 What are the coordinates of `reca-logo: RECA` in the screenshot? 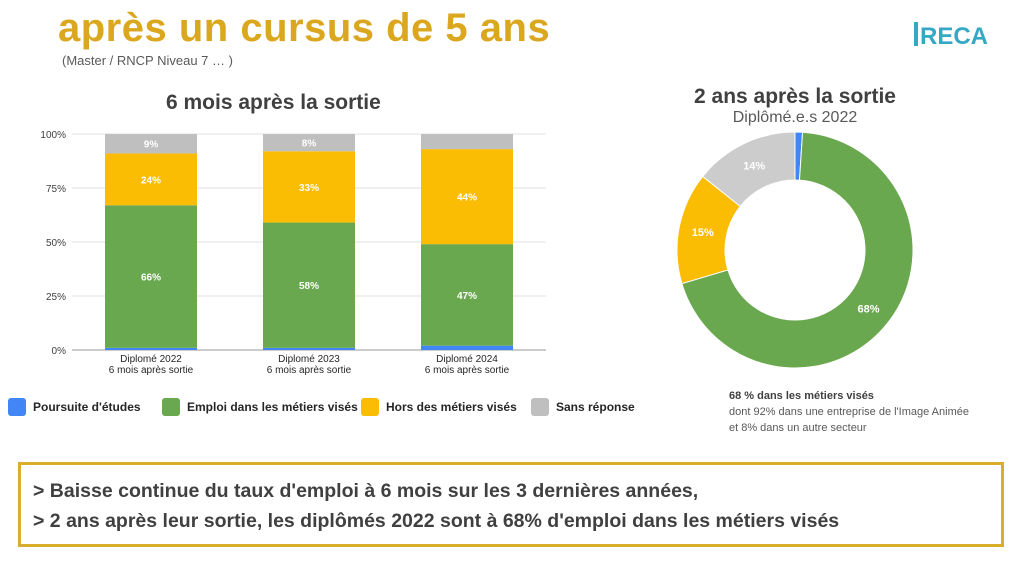 It's located at (951, 36).